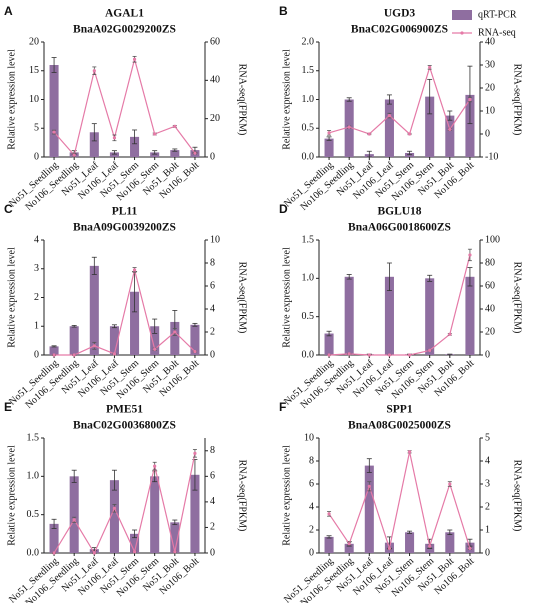 The height and width of the screenshot is (603, 550). Describe the element at coordinates (36, 128) in the screenshot. I see `y-tick-label: 5` at that location.